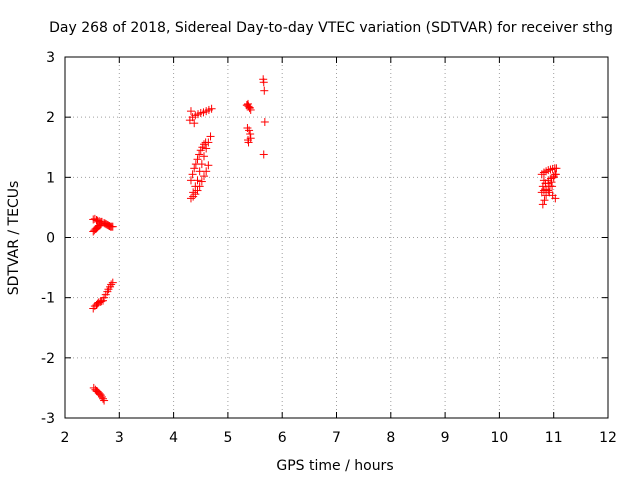 This screenshot has height=484, width=640. What do you see at coordinates (48, 359) in the screenshot?
I see `y-tick-label: -2` at bounding box center [48, 359].